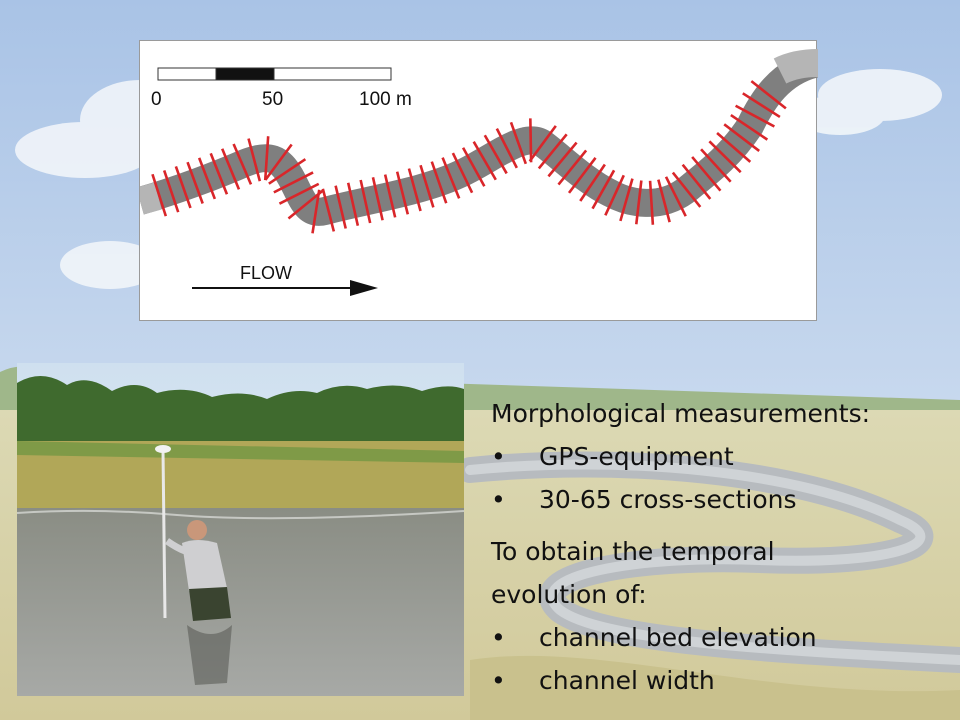  What do you see at coordinates (636, 456) in the screenshot?
I see `bullet-label: GPS-equipment` at bounding box center [636, 456].